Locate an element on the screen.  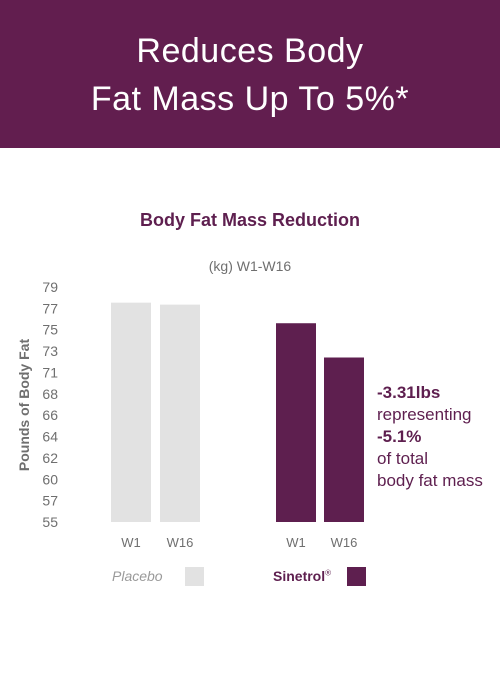
headline-line-1: Reduces Body is located at coordinates (250, 51).